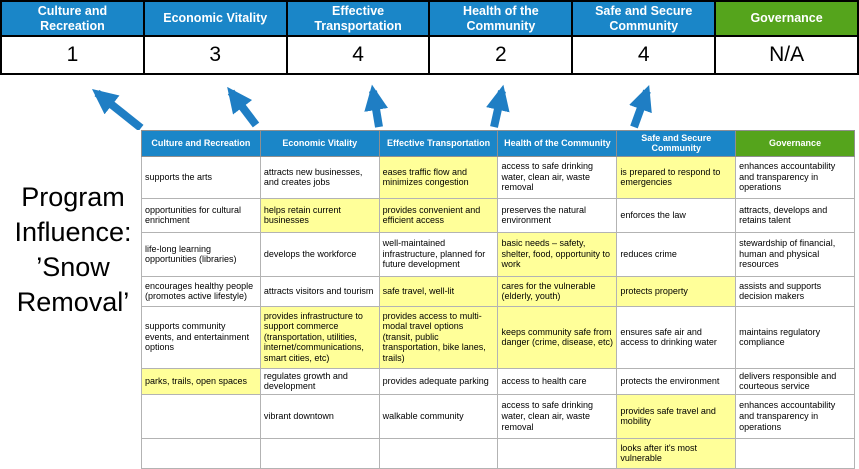 Image resolution: width=859 pixels, height=469 pixels. What do you see at coordinates (676, 291) in the screenshot?
I see `matrix-cell: protects property` at bounding box center [676, 291].